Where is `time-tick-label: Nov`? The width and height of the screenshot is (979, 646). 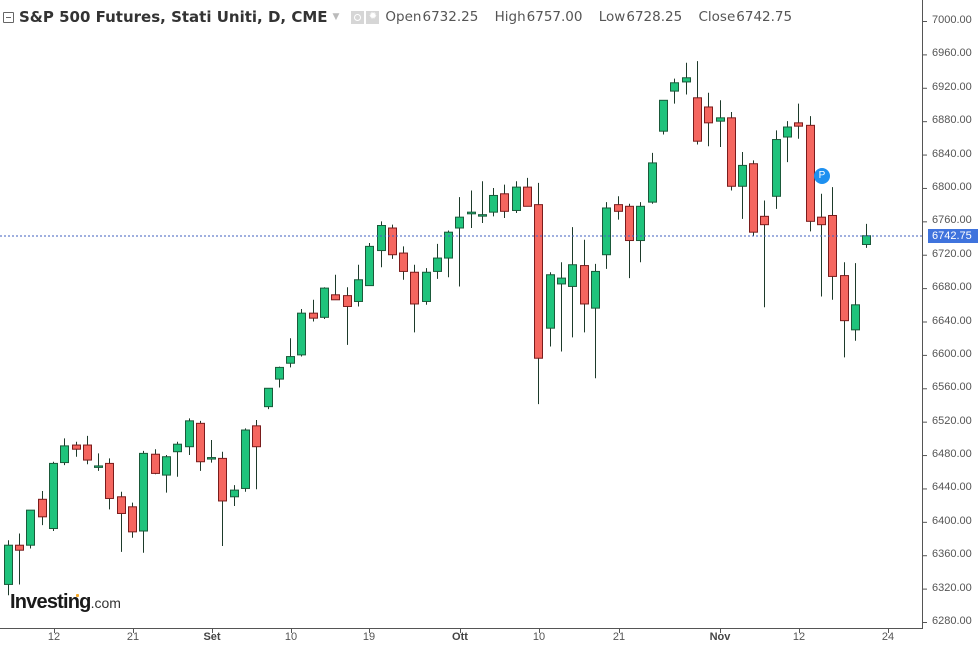 time-tick-label: Nov is located at coordinates (720, 637).